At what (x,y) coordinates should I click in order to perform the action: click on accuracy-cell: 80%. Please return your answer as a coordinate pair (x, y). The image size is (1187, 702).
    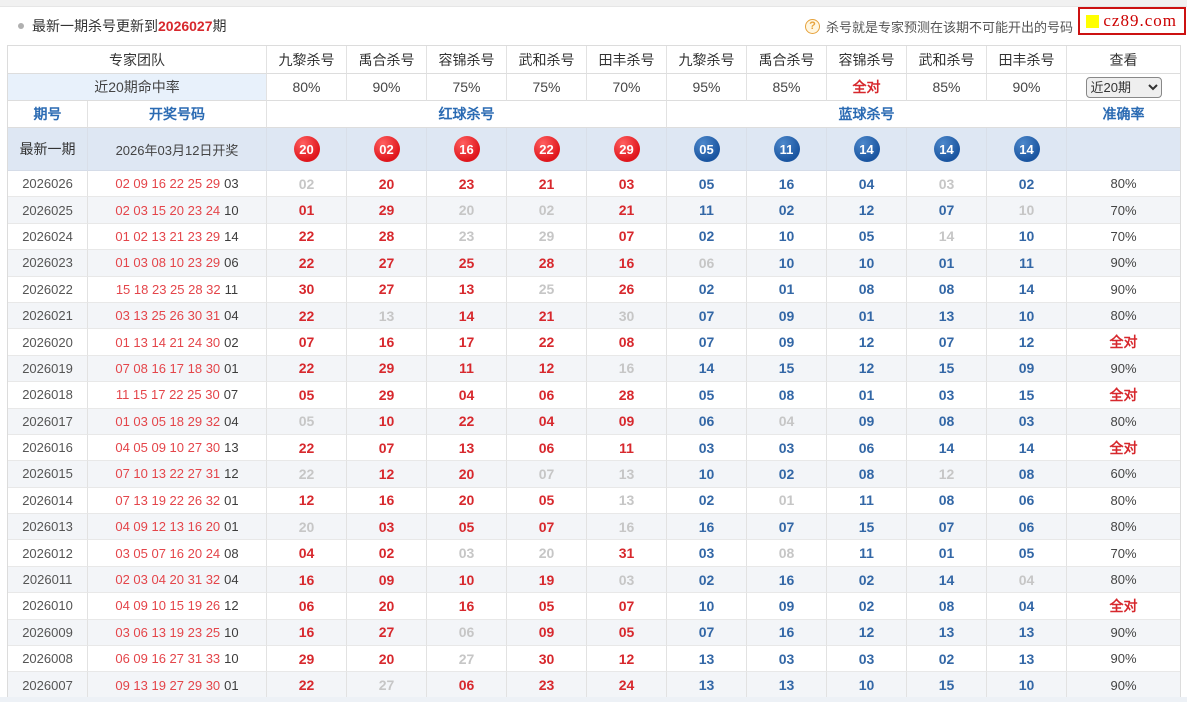
    Looking at the image, I should click on (1123, 316).